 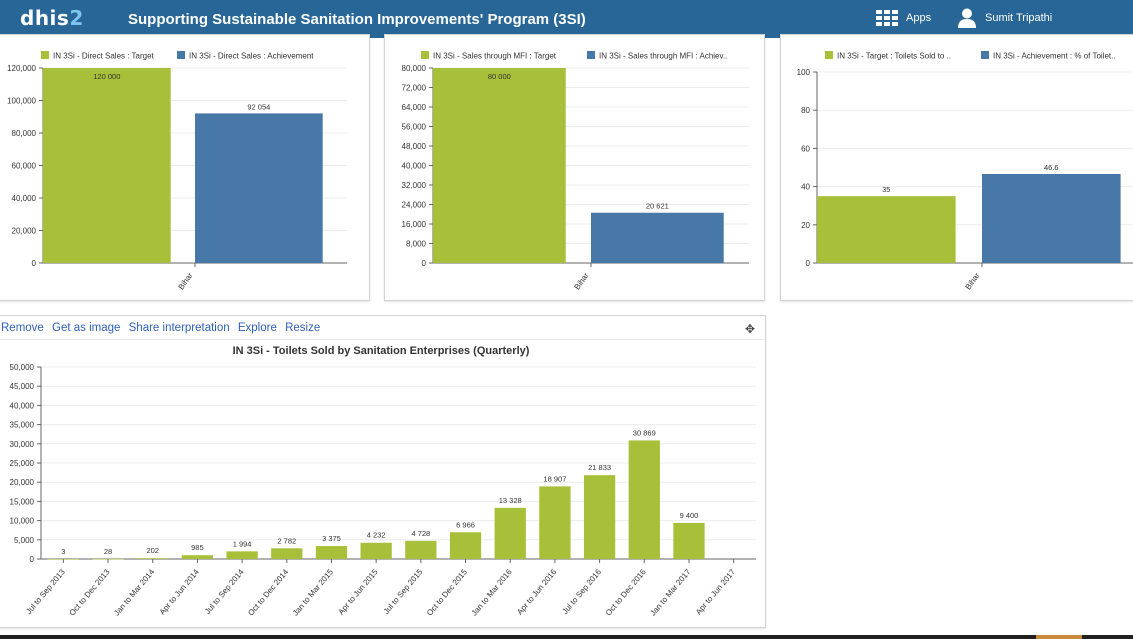 What do you see at coordinates (599, 467) in the screenshot?
I see `data-label: 21 833` at bounding box center [599, 467].